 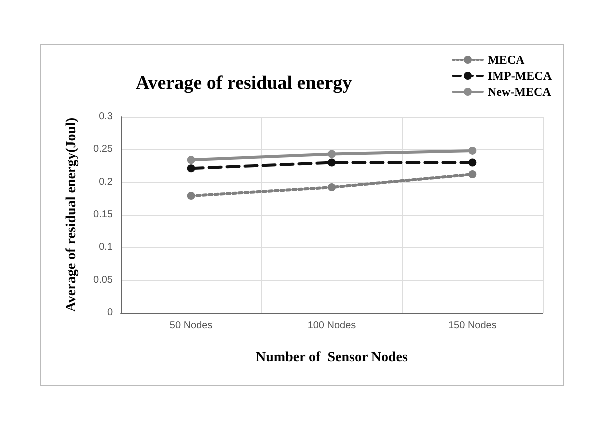 What do you see at coordinates (104, 215) in the screenshot?
I see `y-tick-label: 0.15` at bounding box center [104, 215].